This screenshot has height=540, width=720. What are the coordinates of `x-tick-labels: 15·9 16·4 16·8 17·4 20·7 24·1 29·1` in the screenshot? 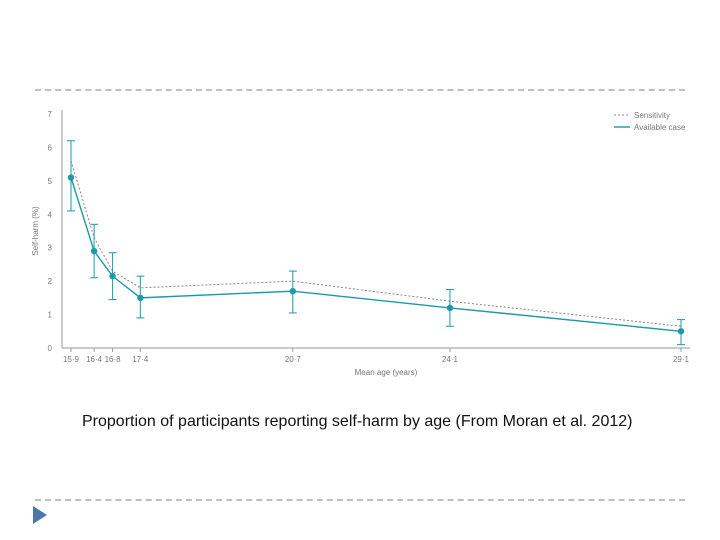 It's located at (376, 356).